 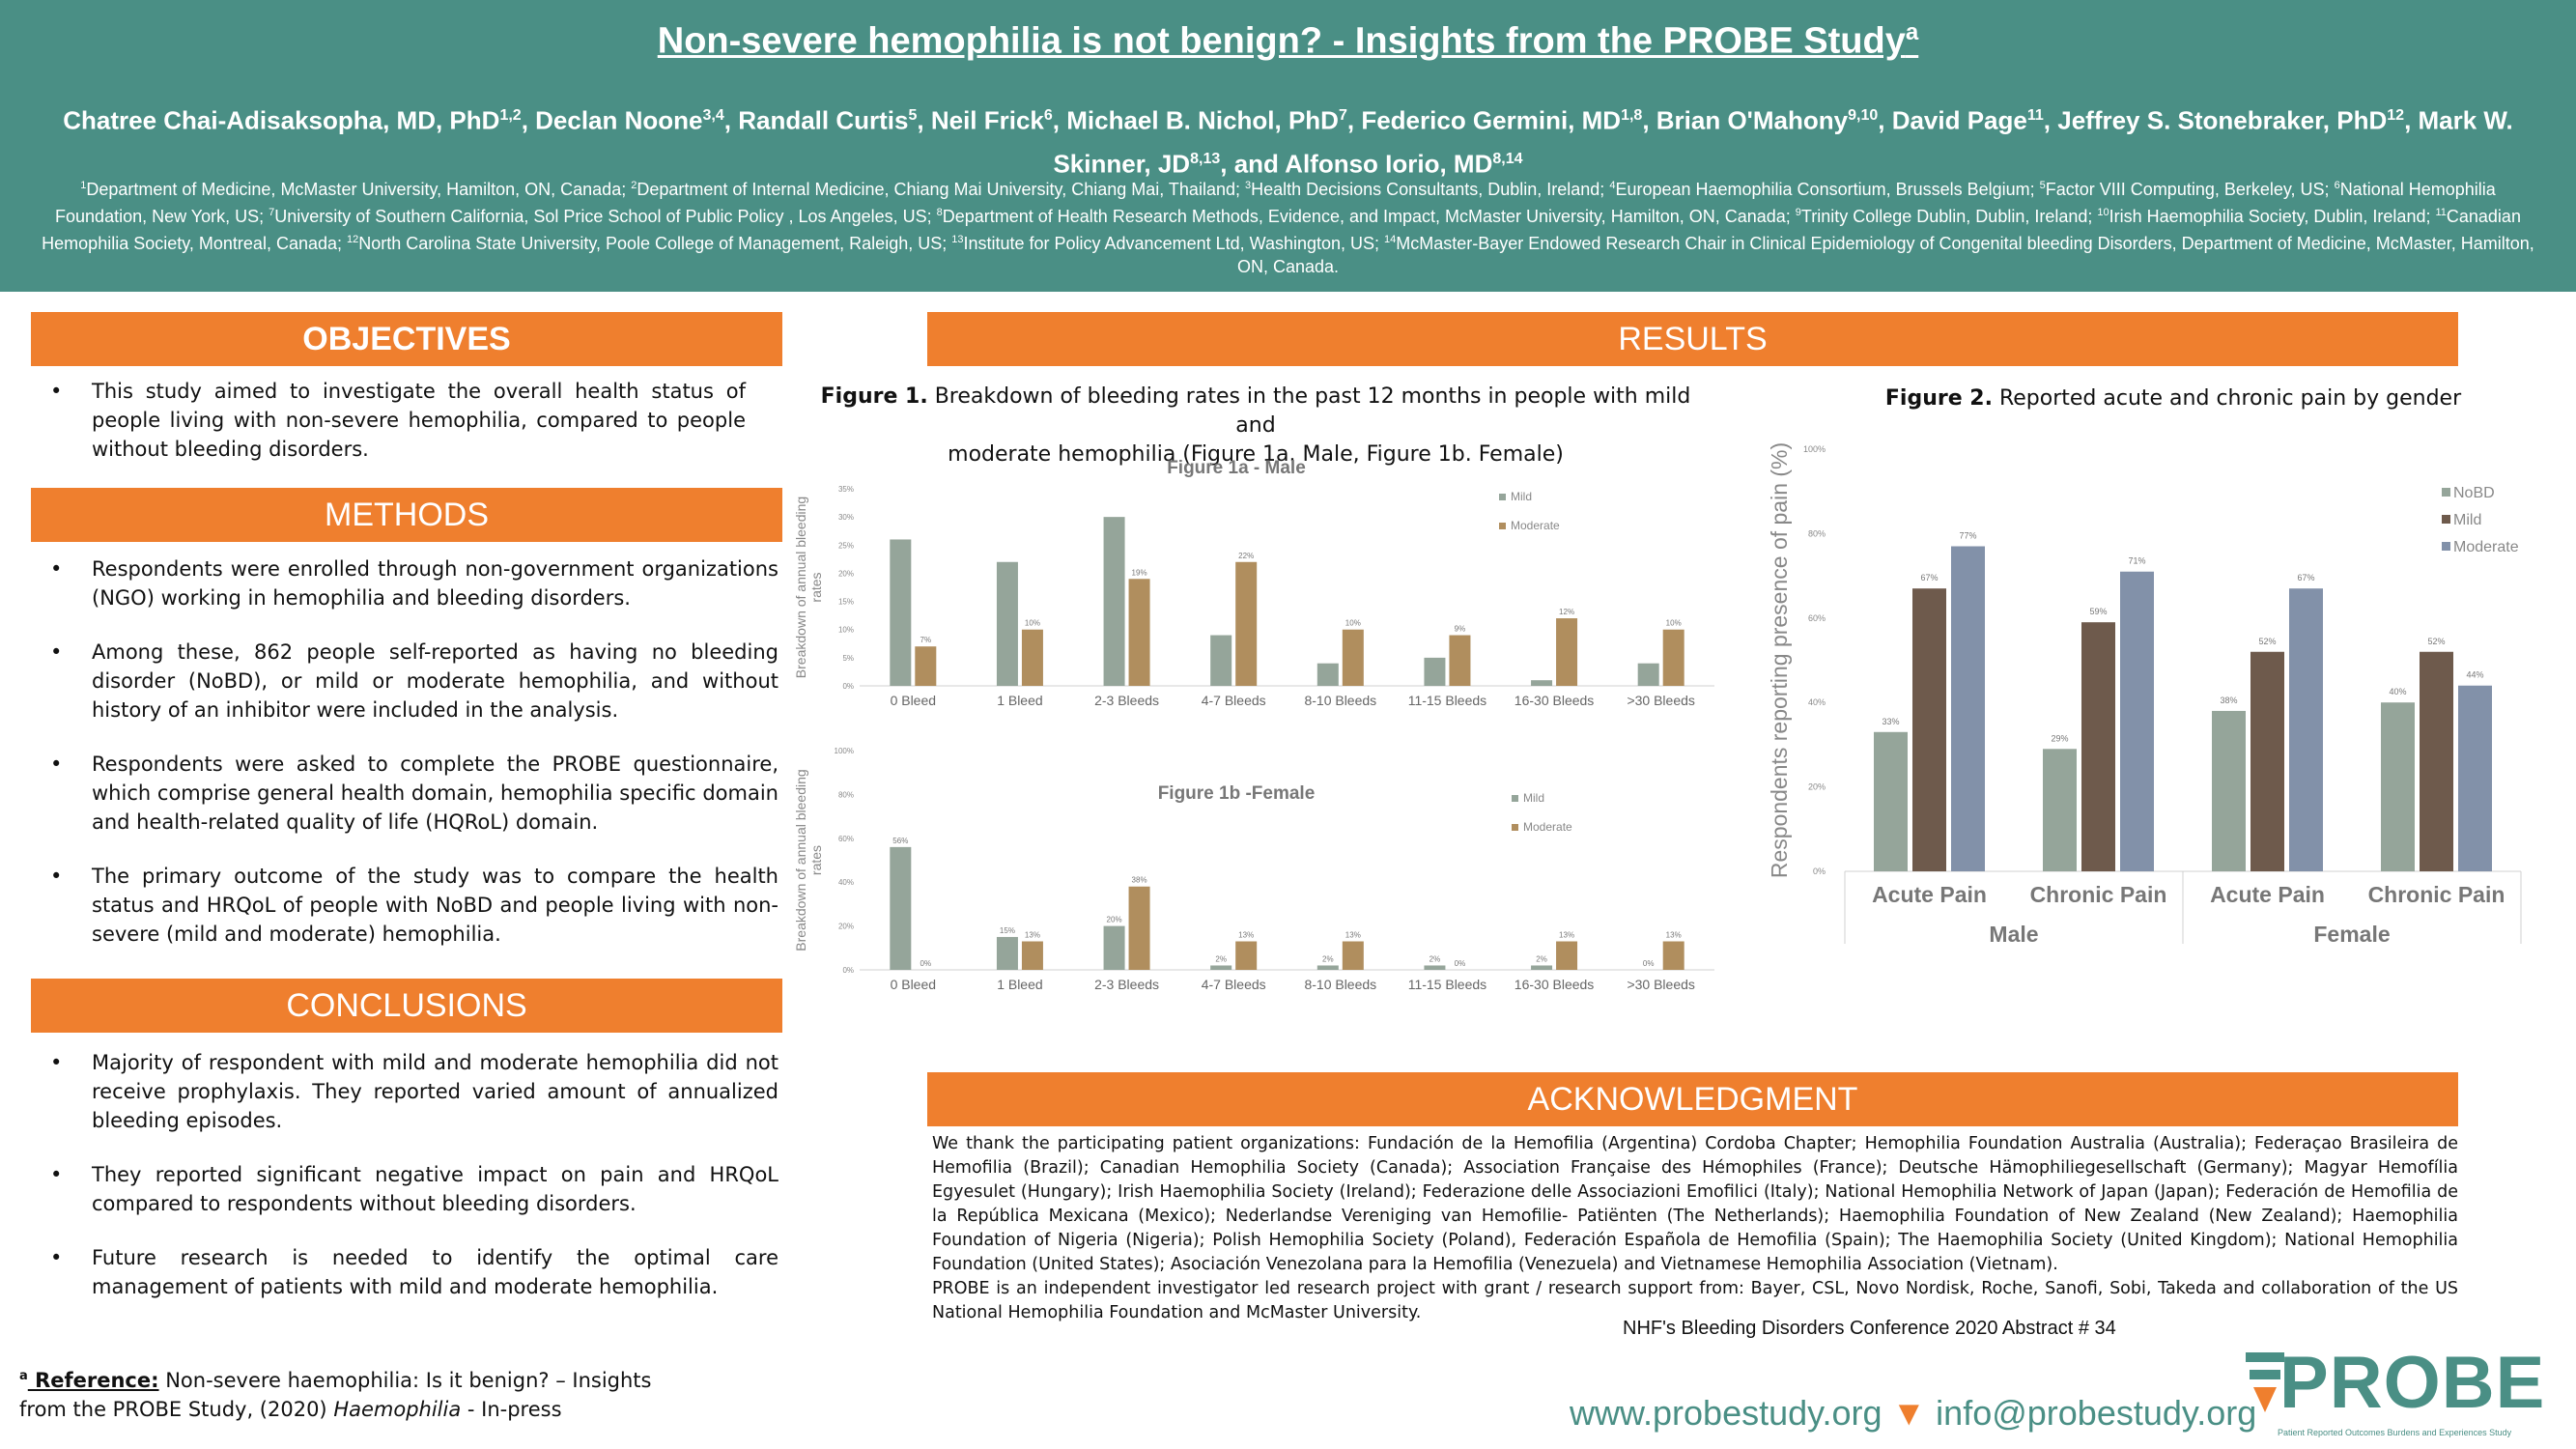 I want to click on group-label: Female, so click(x=2351, y=934).